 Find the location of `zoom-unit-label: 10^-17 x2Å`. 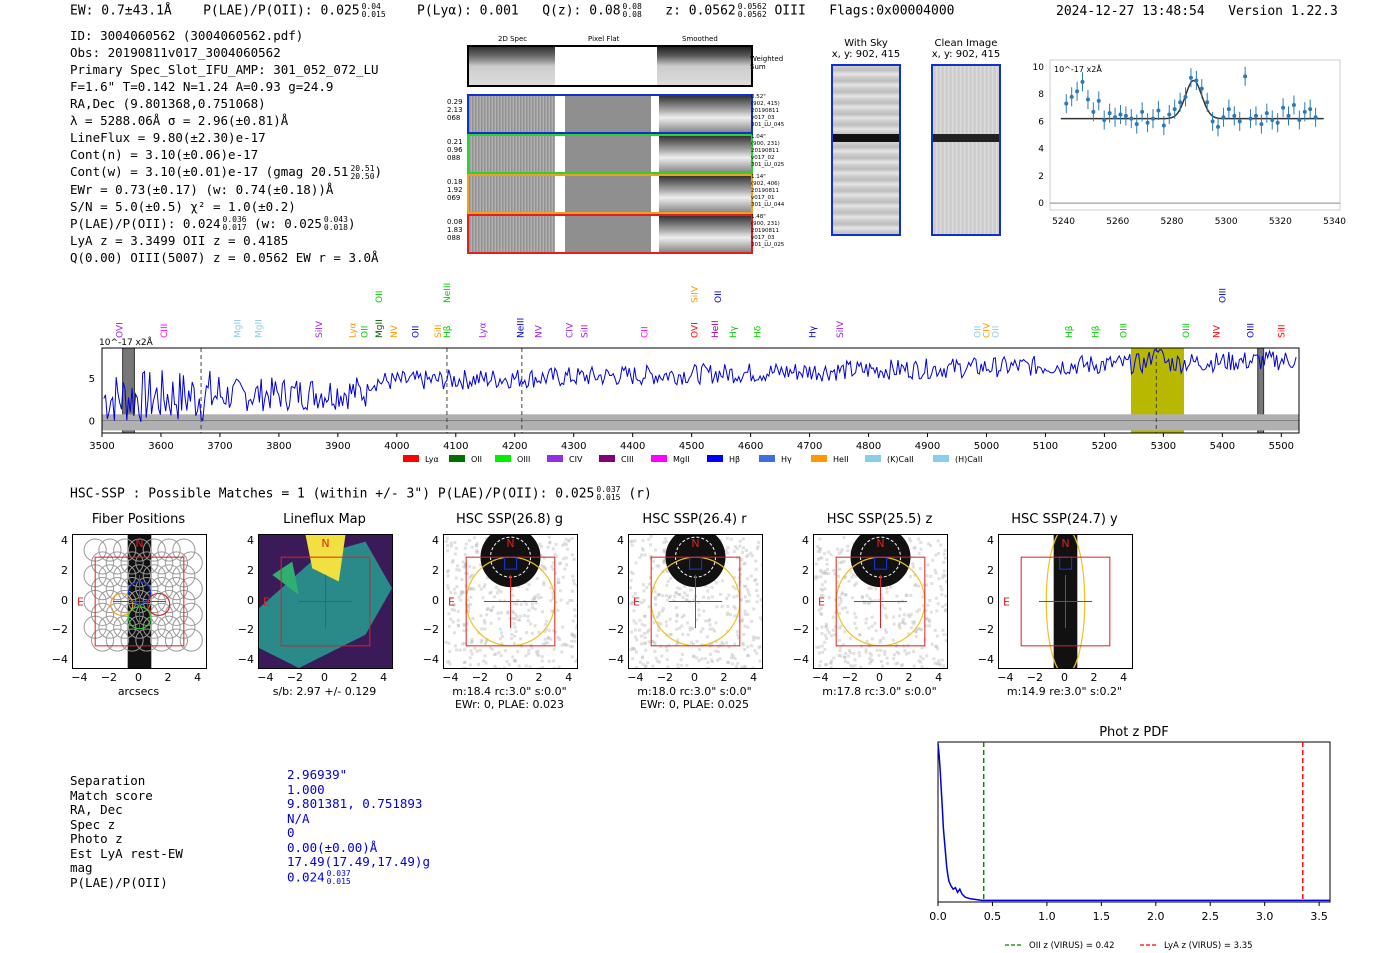

zoom-unit-label: 10^-17 x2Å is located at coordinates (1078, 68).